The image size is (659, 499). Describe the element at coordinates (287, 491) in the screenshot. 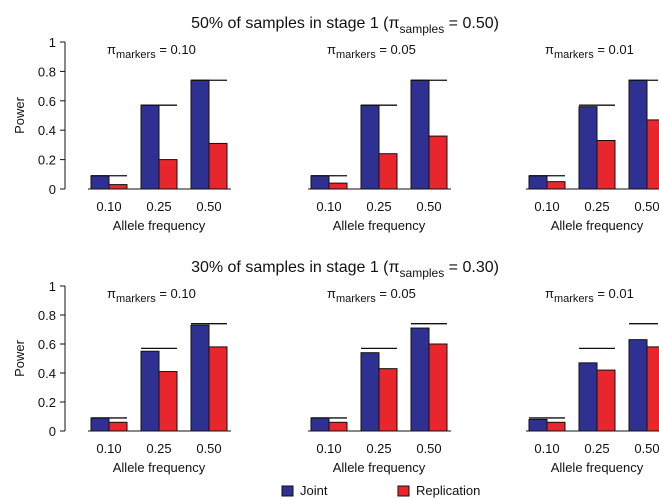

I see `legend-swatch-joint` at that location.